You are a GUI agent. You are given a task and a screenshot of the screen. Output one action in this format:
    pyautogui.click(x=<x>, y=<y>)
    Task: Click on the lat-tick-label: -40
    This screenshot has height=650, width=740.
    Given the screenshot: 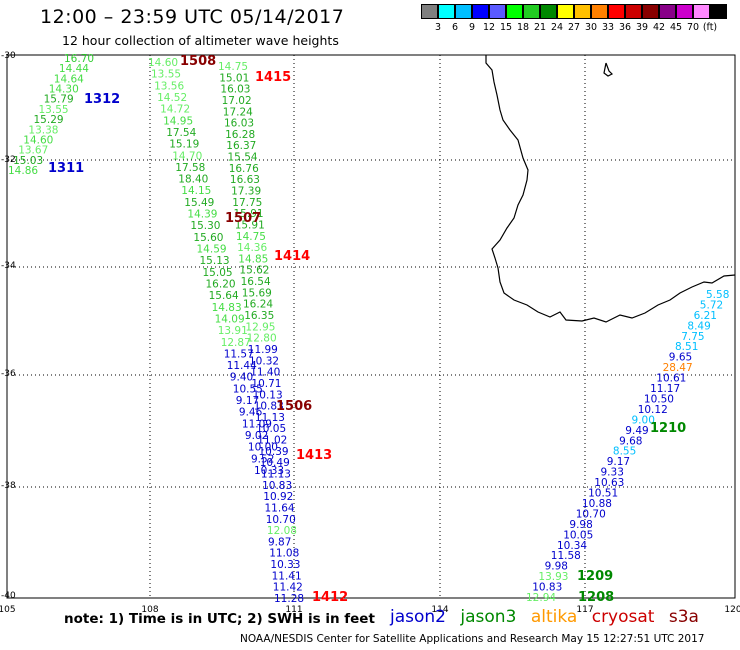 What is the action you would take?
    pyautogui.click(x=8, y=596)
    